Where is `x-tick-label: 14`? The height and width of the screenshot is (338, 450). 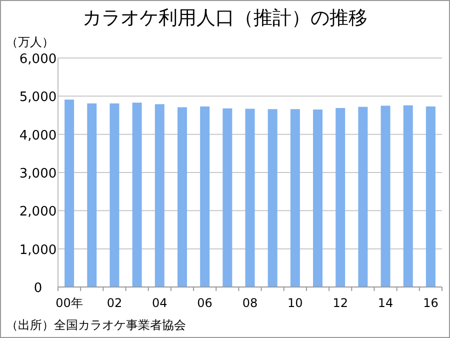 x-tick-label: 14 is located at coordinates (386, 303).